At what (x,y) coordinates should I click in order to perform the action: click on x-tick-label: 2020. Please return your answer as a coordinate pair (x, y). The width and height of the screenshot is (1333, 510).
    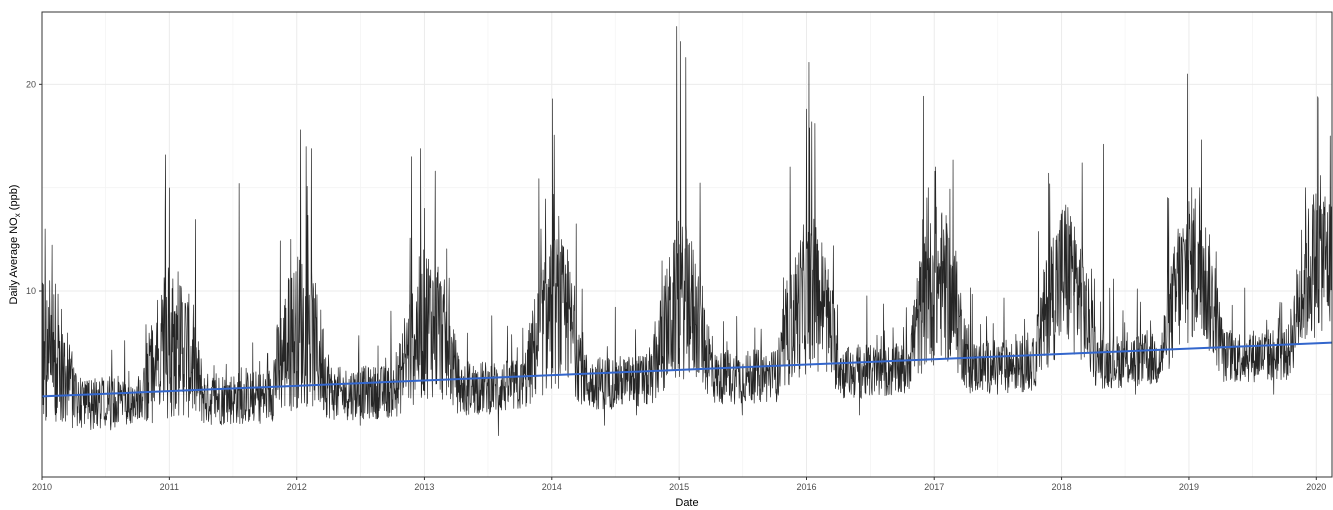
    Looking at the image, I should click on (1316, 487).